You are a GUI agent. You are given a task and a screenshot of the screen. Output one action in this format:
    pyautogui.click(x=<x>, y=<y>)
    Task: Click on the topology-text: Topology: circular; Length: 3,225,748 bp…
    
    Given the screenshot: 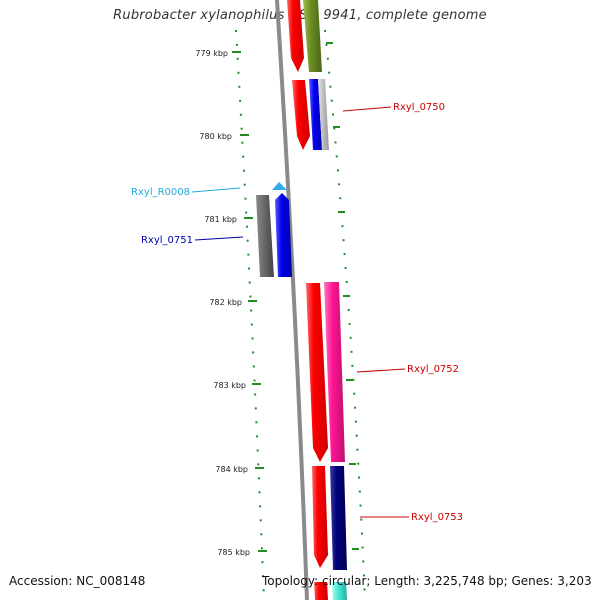 What is the action you would take?
    pyautogui.click(x=427, y=581)
    